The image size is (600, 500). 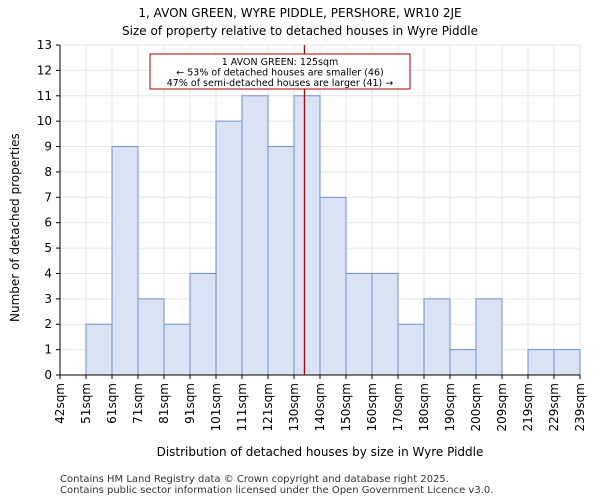 I want to click on annotation-text: 1 AVON GREEN: 125sqm, so click(x=280, y=62).